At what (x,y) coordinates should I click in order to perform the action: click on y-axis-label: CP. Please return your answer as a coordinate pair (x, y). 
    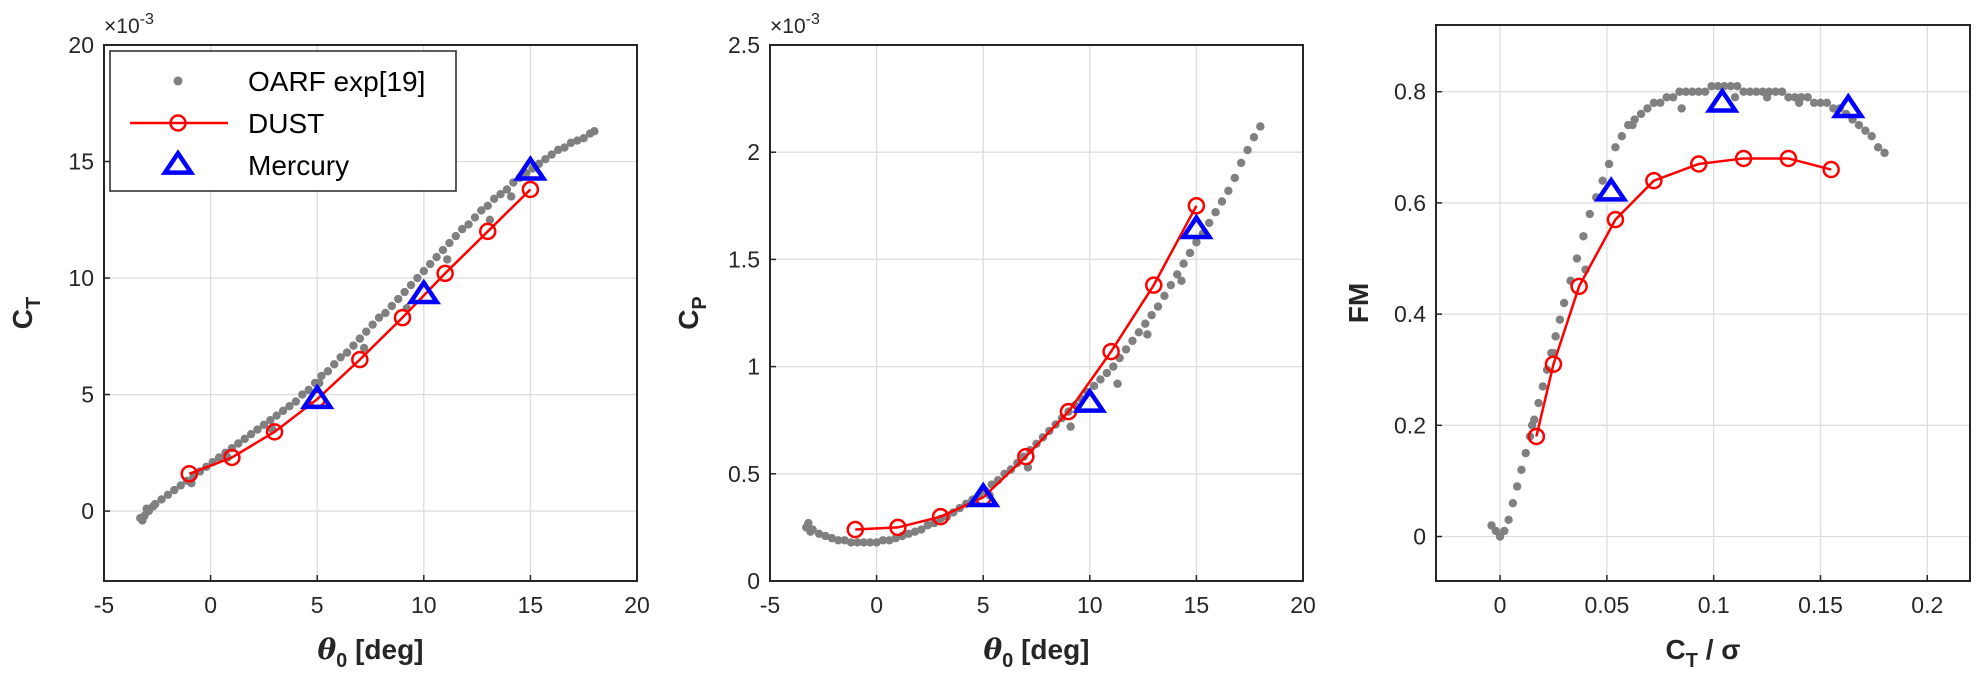
    Looking at the image, I should click on (692, 313).